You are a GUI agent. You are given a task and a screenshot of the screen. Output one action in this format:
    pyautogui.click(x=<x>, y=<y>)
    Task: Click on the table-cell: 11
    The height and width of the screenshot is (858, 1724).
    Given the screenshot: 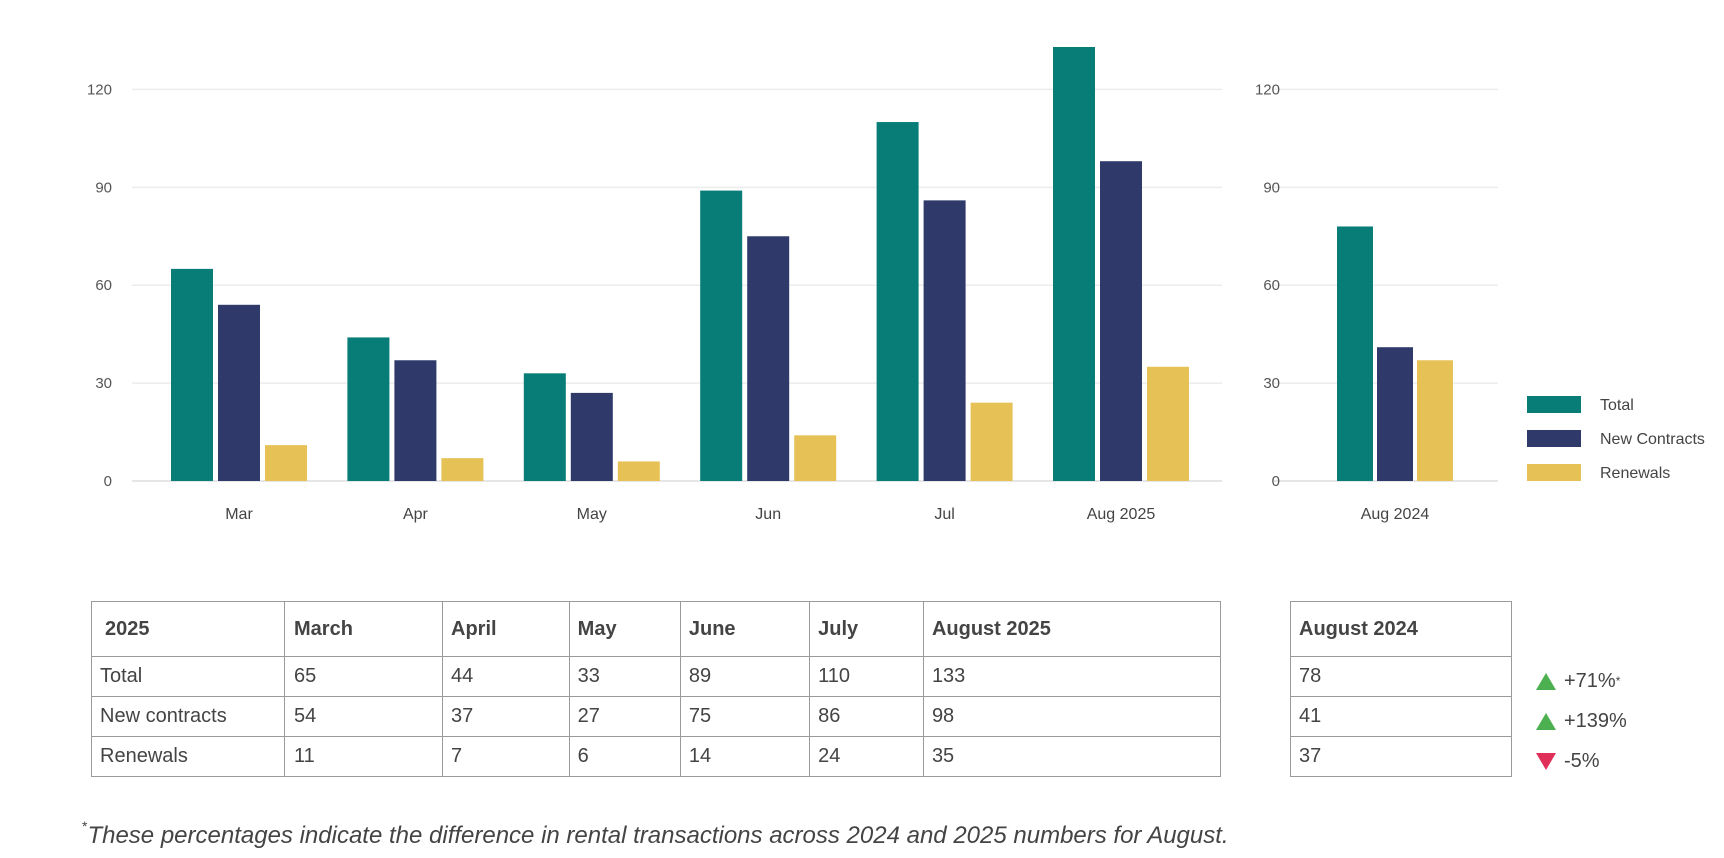 What is the action you would take?
    pyautogui.click(x=363, y=756)
    